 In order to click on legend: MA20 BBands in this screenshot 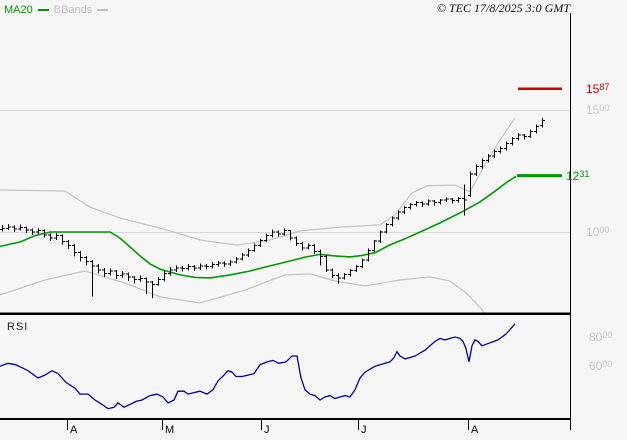, I will do `click(56, 10)`.